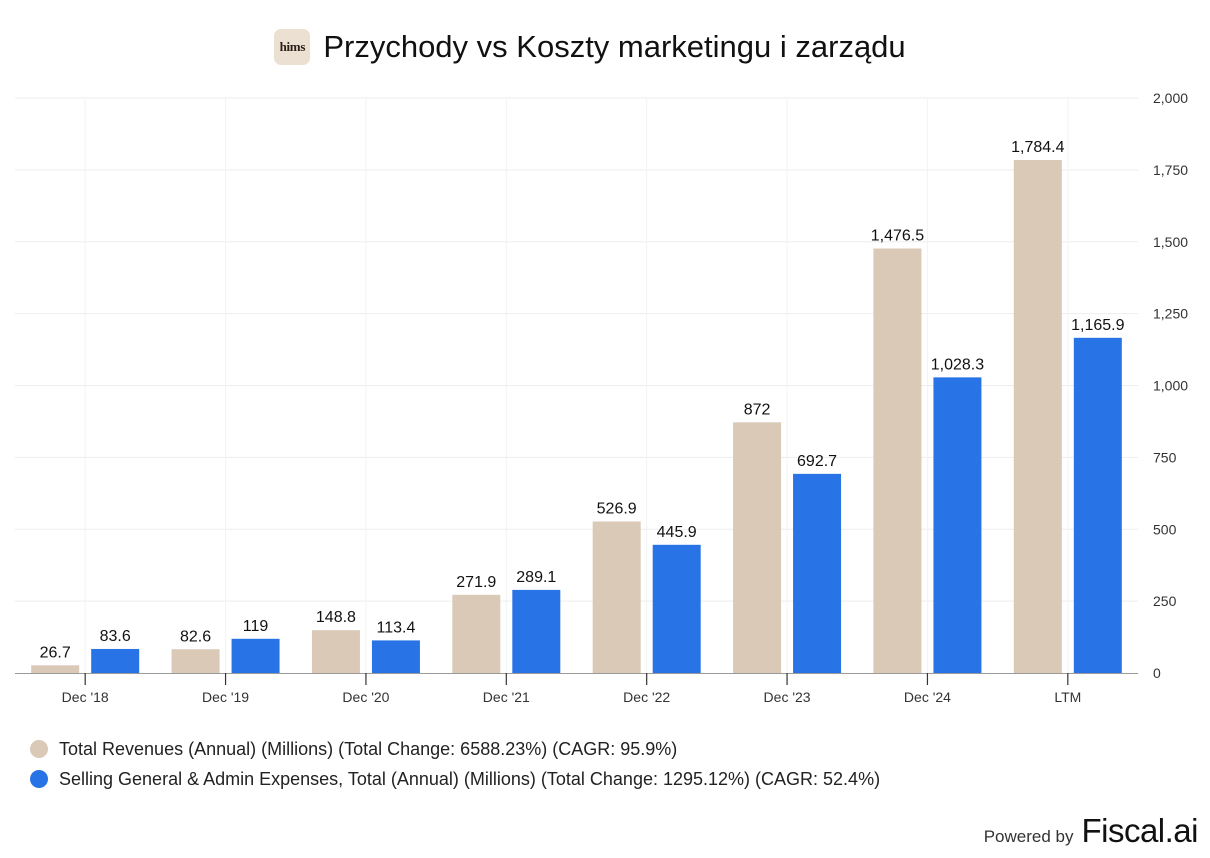 This screenshot has width=1210, height=858. What do you see at coordinates (55, 652) in the screenshot?
I see `data-label: 26.7` at bounding box center [55, 652].